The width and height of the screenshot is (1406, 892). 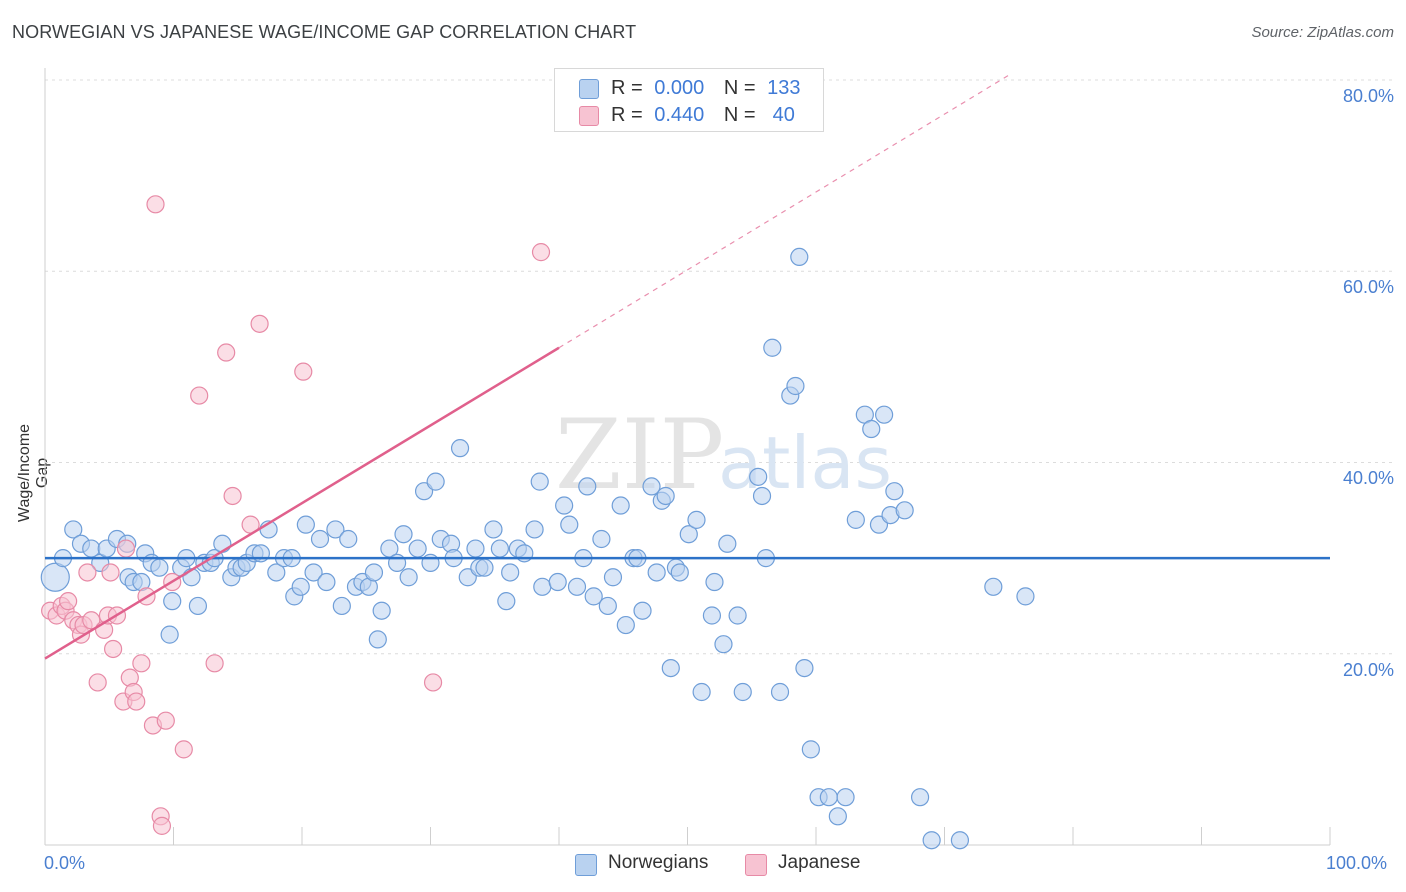 What do you see at coordinates (1322, 32) in the screenshot?
I see `source-credit: Source: ZipAtlas.com` at bounding box center [1322, 32].